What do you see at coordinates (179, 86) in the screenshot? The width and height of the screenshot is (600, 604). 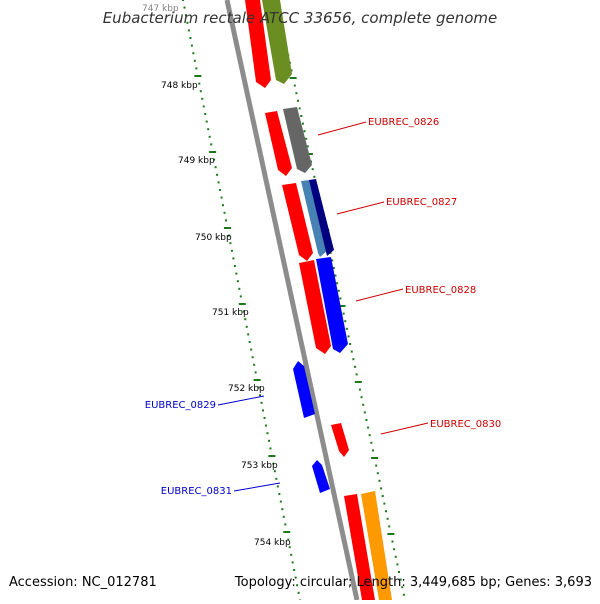 I see `tick-label: 748 kbp` at bounding box center [179, 86].